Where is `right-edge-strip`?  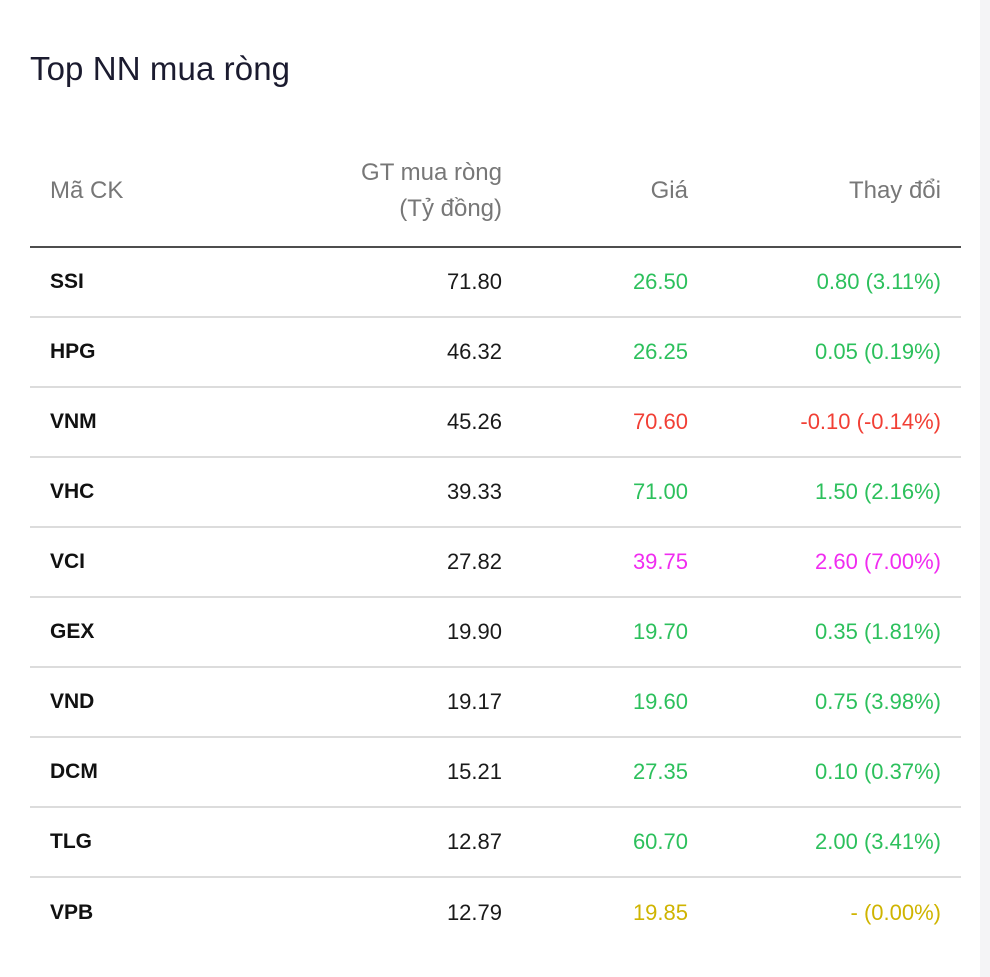
right-edge-strip is located at coordinates (985, 488).